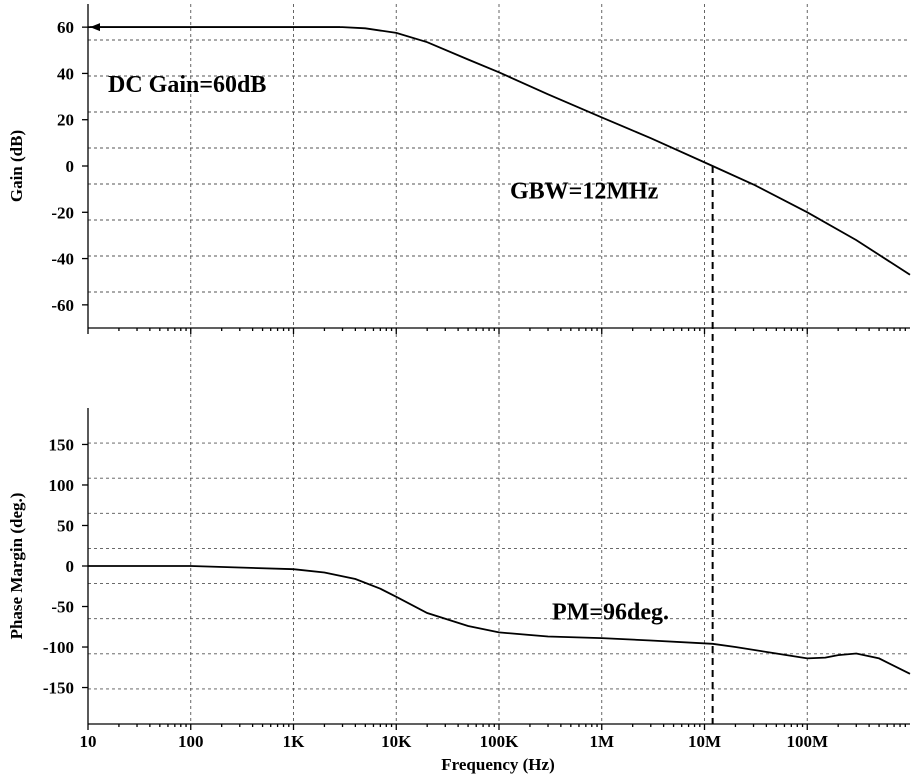 The width and height of the screenshot is (912, 778). What do you see at coordinates (610, 612) in the screenshot?
I see `pm-annotation: PM=96deg.` at bounding box center [610, 612].